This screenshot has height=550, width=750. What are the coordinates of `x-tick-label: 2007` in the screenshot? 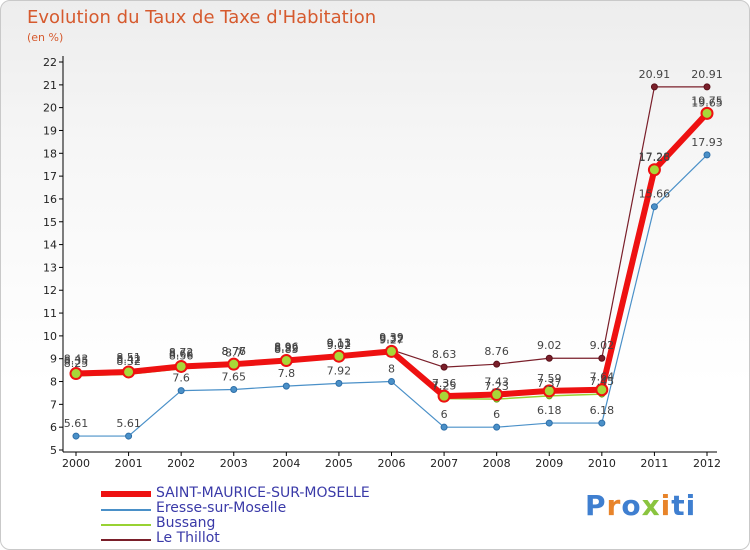 It's located at (444, 463).